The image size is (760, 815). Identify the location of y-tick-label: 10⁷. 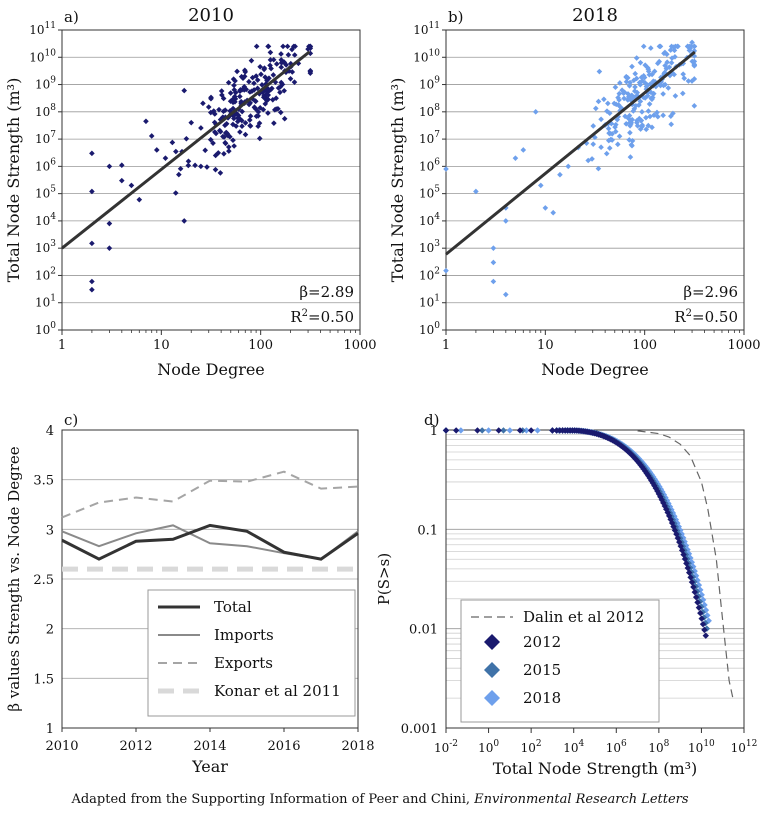
(45, 138).